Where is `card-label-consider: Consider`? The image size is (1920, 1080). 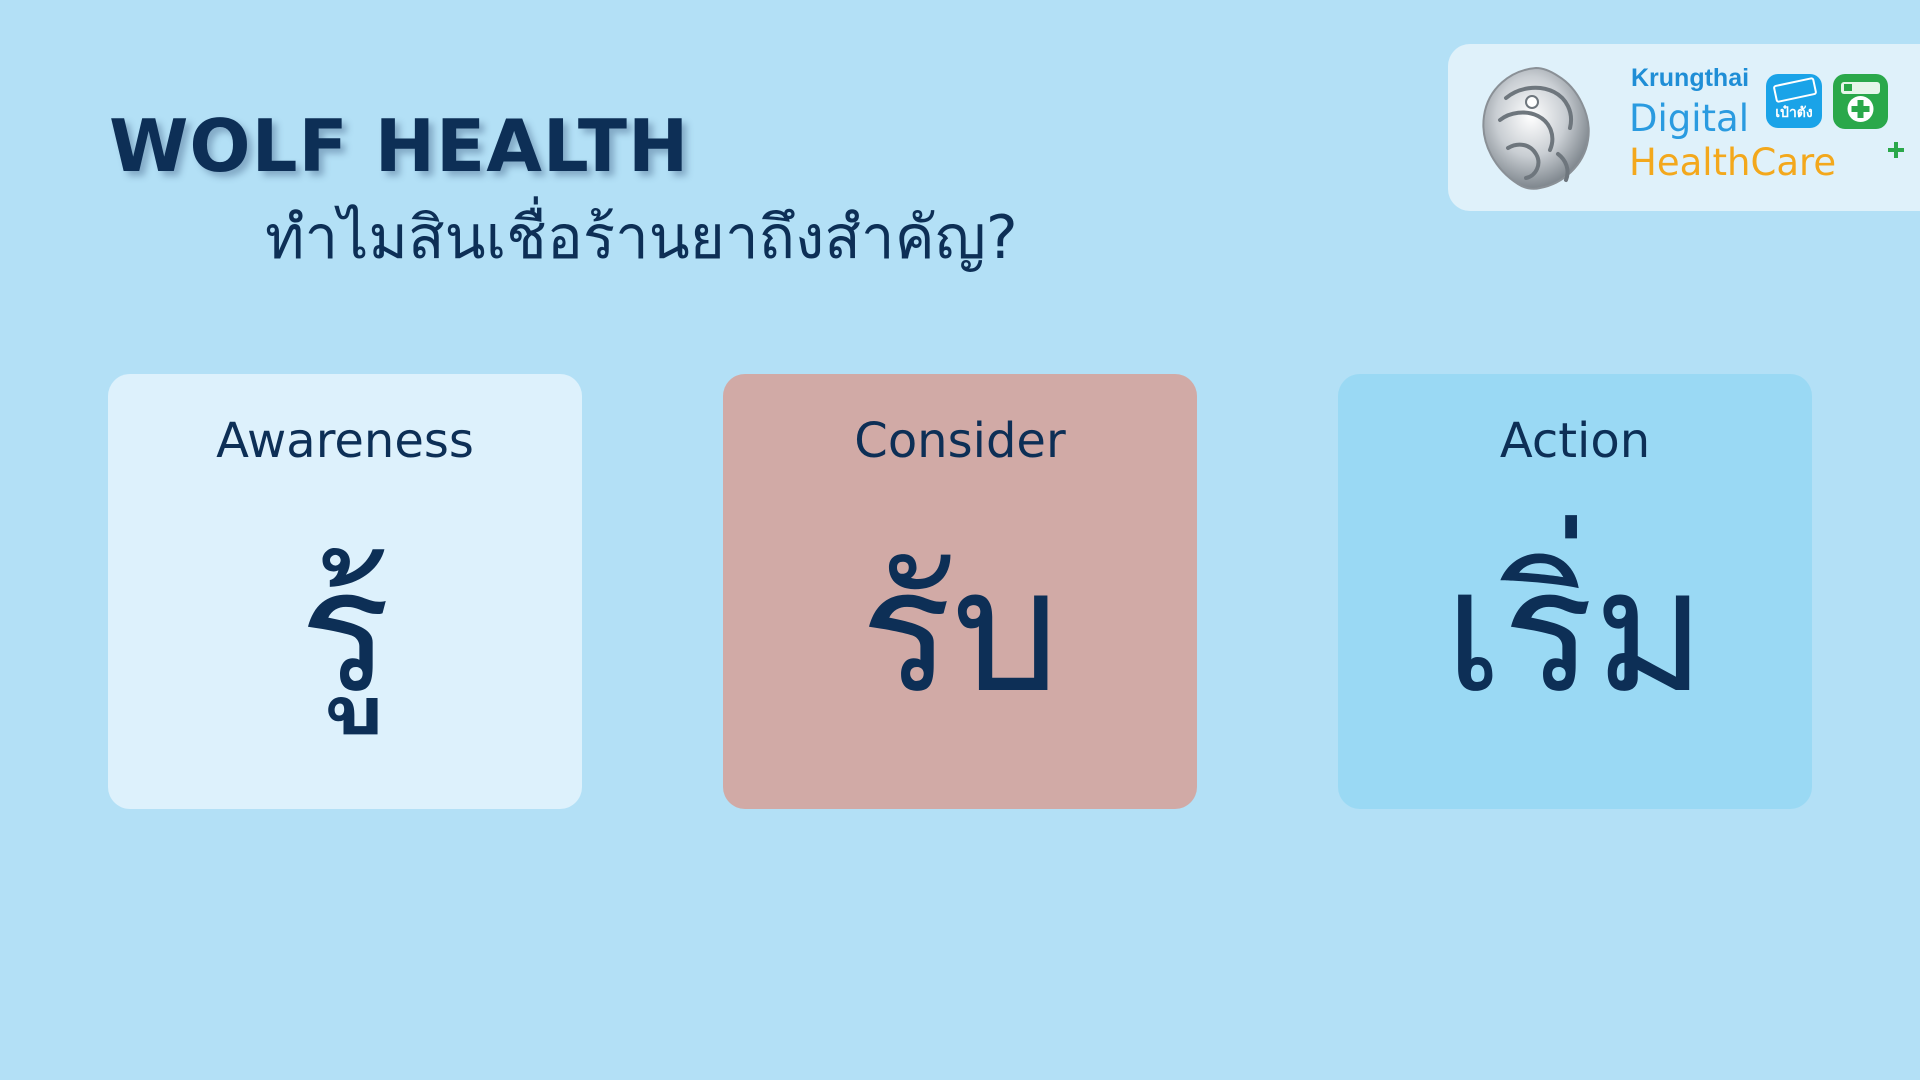 card-label-consider: Consider is located at coordinates (960, 441).